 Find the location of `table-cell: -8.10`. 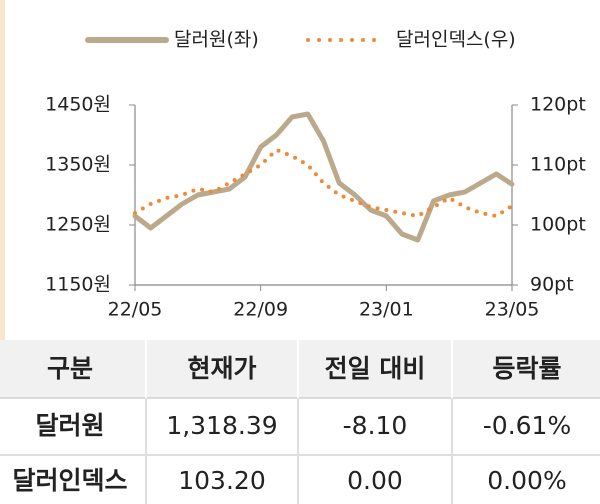

table-cell: -8.10 is located at coordinates (375, 425).